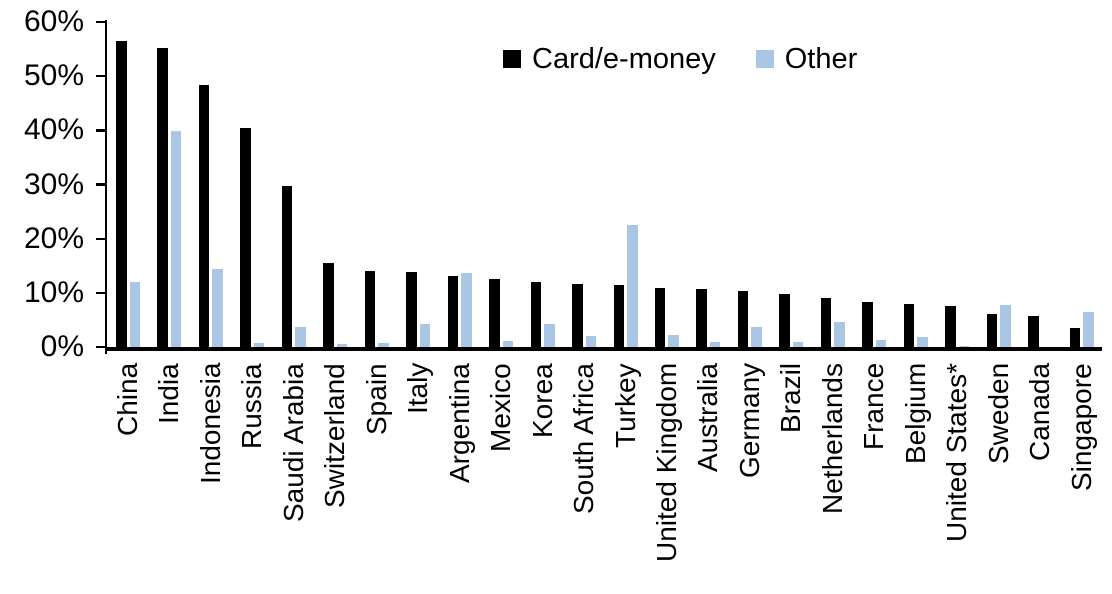  I want to click on bar-card-e-money-france, so click(867, 324).